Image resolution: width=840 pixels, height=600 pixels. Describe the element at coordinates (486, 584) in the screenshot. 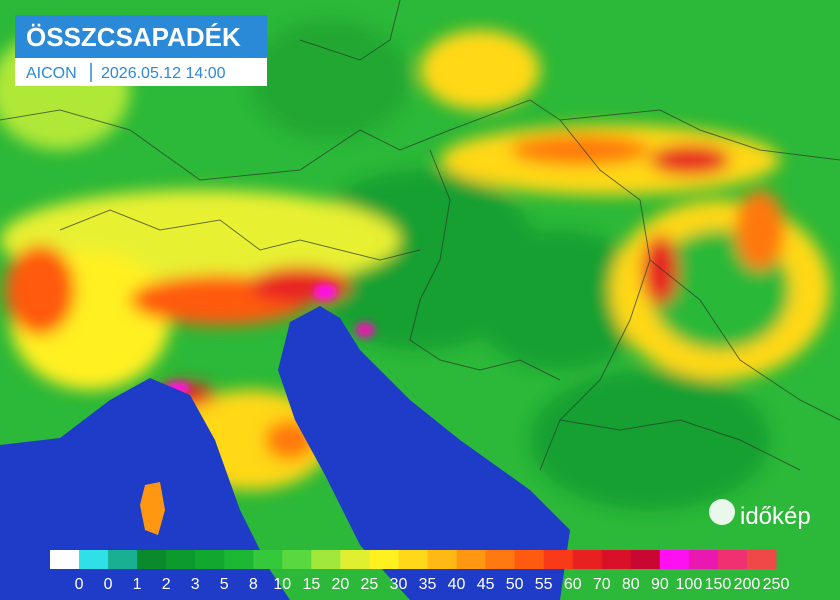

I see `legend-label: 45` at that location.